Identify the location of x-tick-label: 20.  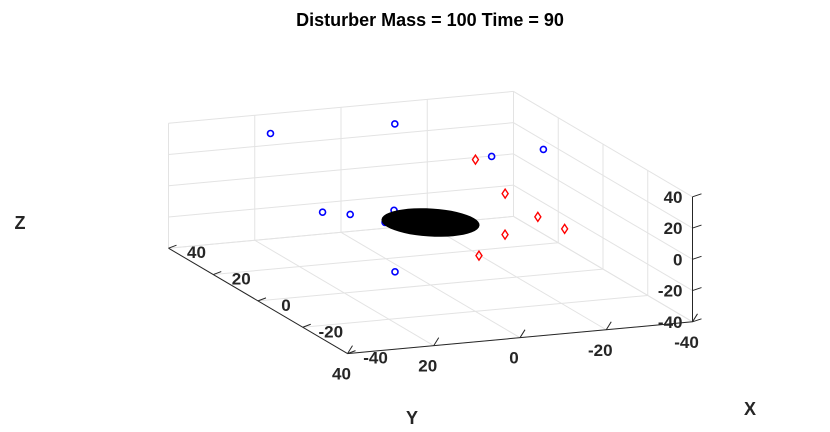
(241, 279).